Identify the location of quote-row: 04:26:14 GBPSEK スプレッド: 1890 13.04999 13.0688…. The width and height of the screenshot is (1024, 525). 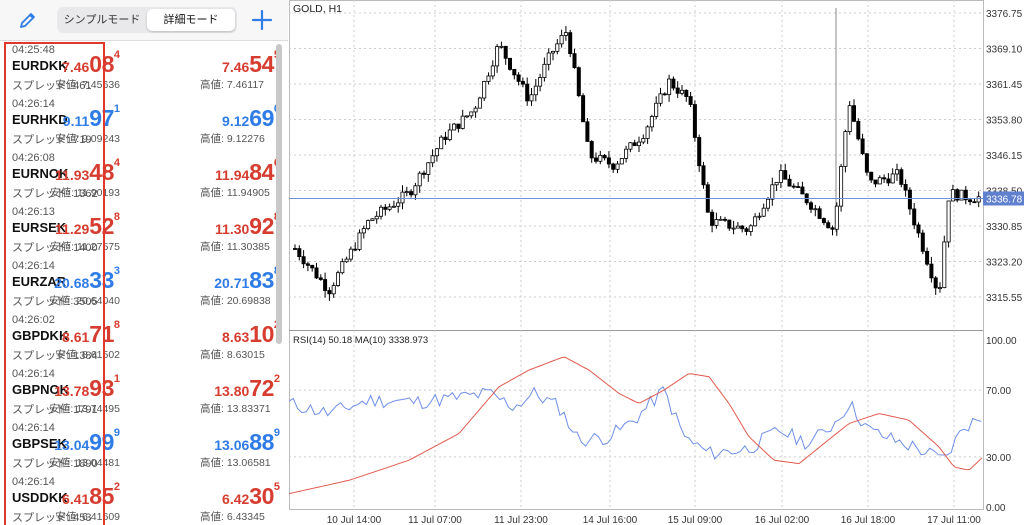
(144, 446).